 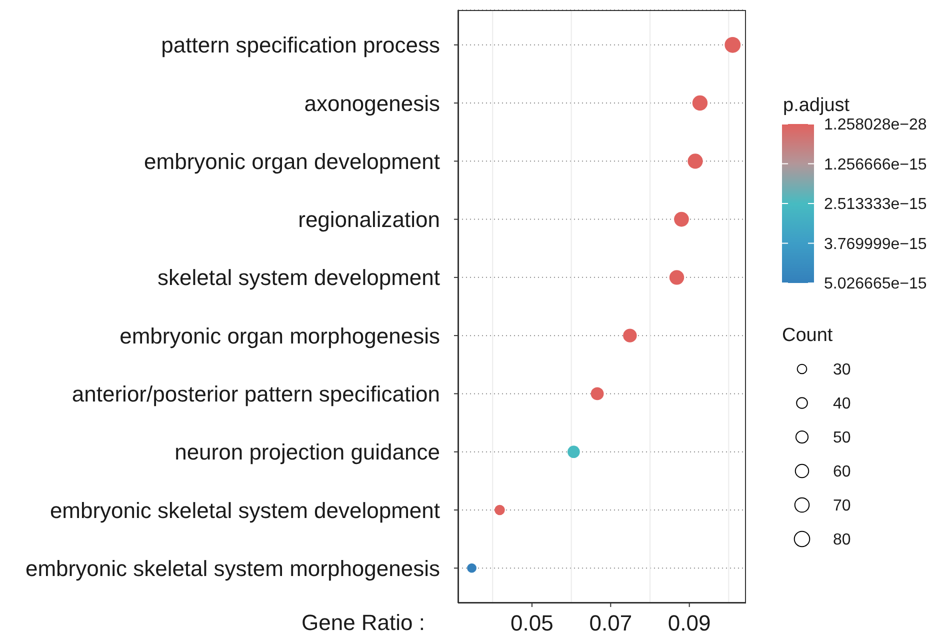 What do you see at coordinates (875, 284) in the screenshot?
I see `color-bar-label: 5.026665e−15` at bounding box center [875, 284].